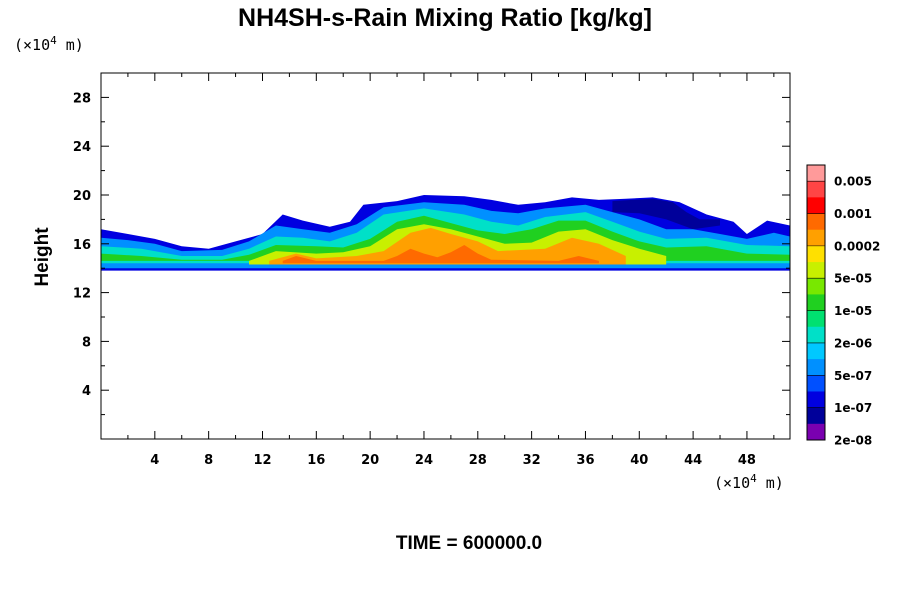 The image size is (900, 600). I want to click on y-tick-label: 24, so click(82, 147).